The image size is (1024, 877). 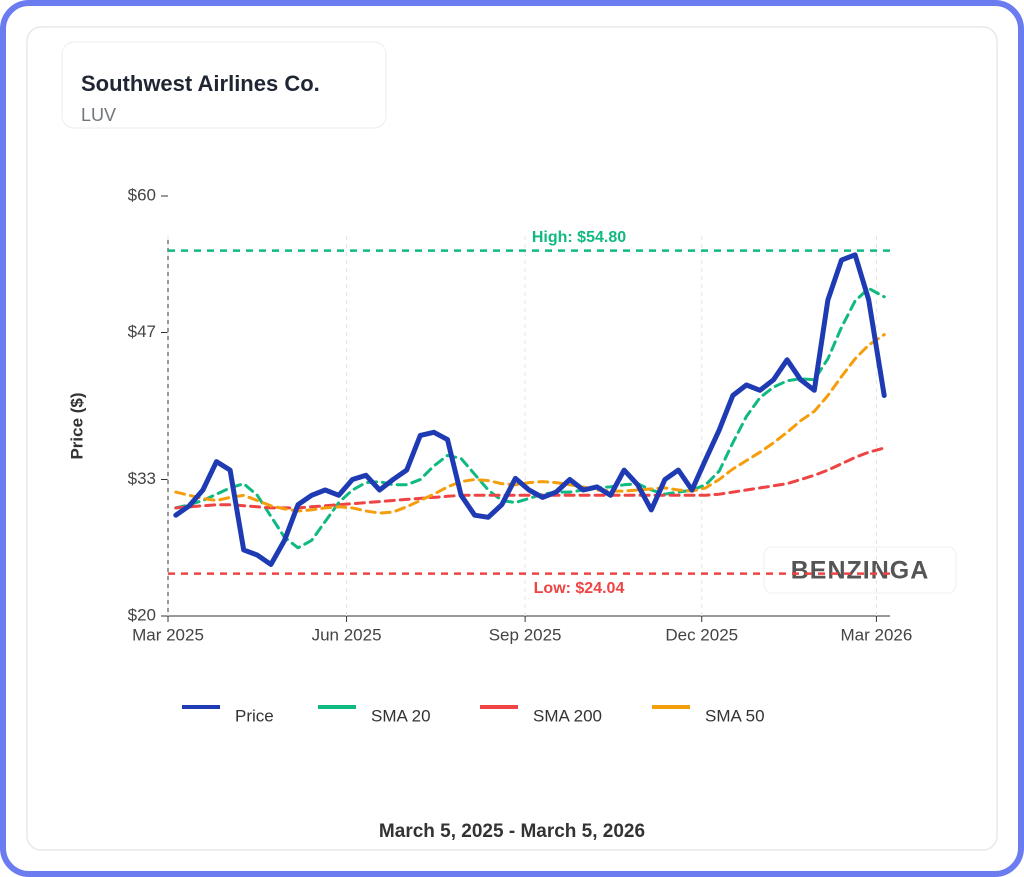 What do you see at coordinates (142, 478) in the screenshot?
I see `y-tick-label: $33` at bounding box center [142, 478].